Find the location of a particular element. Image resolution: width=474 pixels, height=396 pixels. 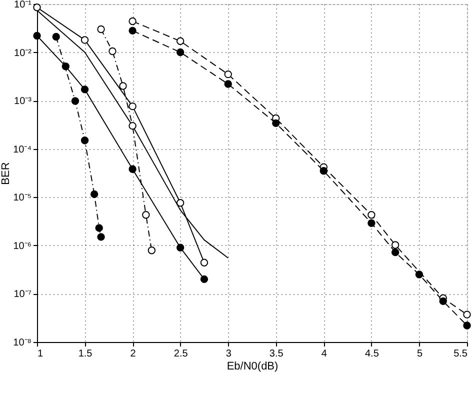

y-axis-title: BER is located at coordinates (6, 173).